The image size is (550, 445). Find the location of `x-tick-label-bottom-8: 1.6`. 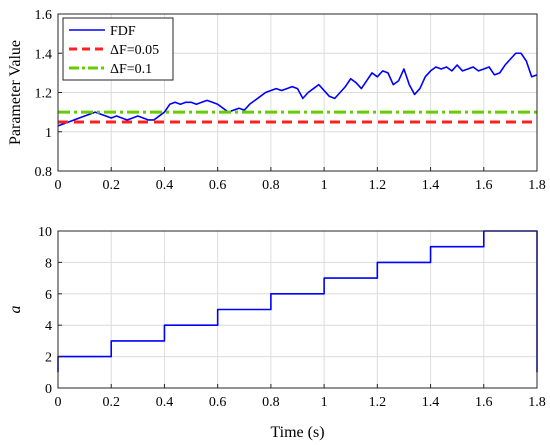

x-tick-label-bottom-8: 1.6 is located at coordinates (484, 402).